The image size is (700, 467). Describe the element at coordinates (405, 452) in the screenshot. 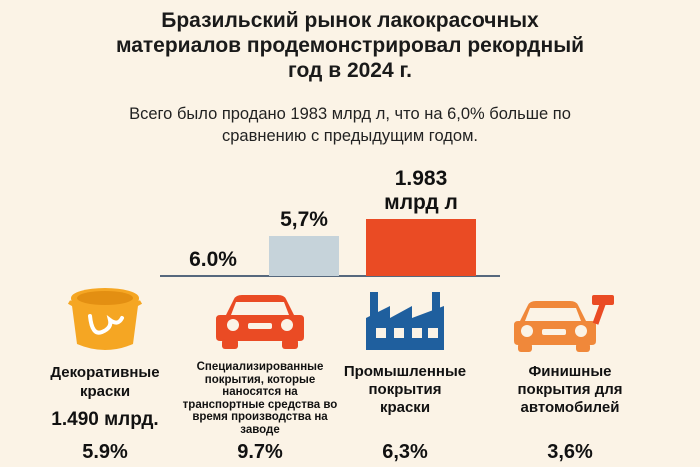

I see `category-percent-industrial: 6,3%` at that location.